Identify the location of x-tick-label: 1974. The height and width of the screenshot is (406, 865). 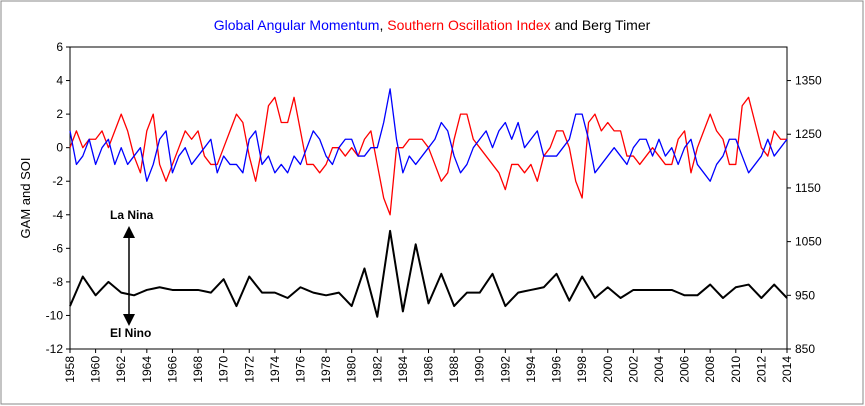
(275, 369).